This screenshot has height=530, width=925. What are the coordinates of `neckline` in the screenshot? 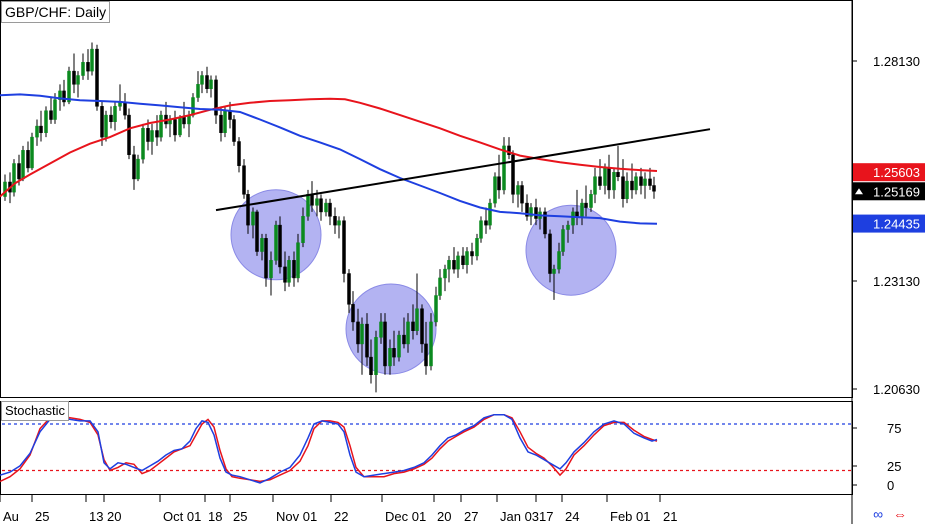 It's located at (463, 170).